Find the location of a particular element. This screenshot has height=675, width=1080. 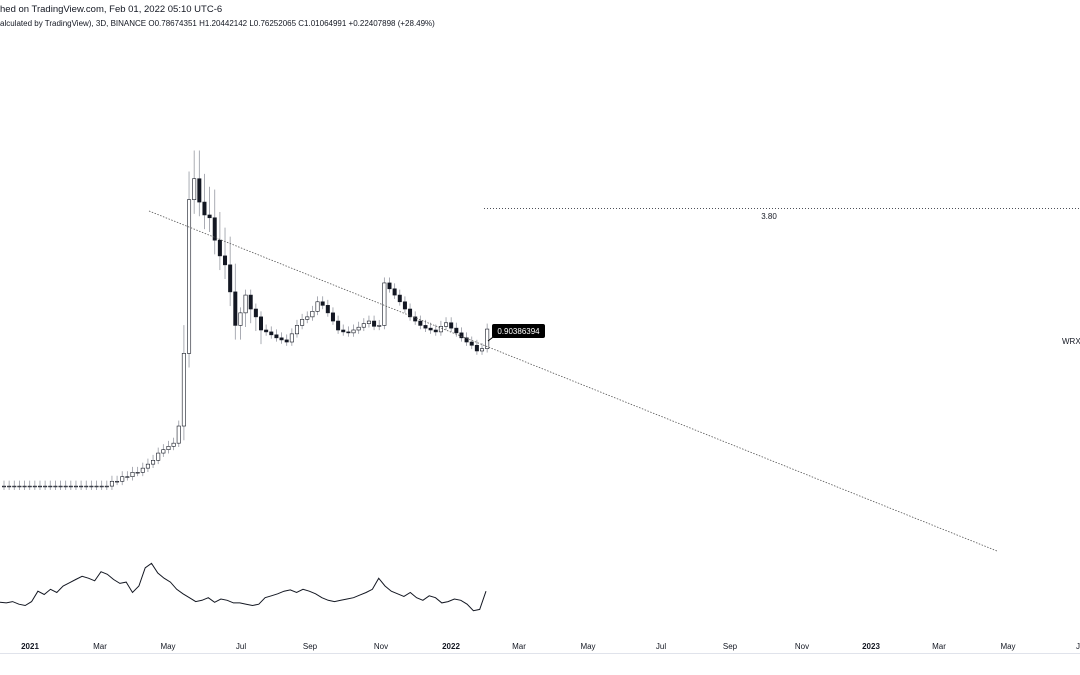

last-price-callout: 0.90386394 is located at coordinates (516, 333).